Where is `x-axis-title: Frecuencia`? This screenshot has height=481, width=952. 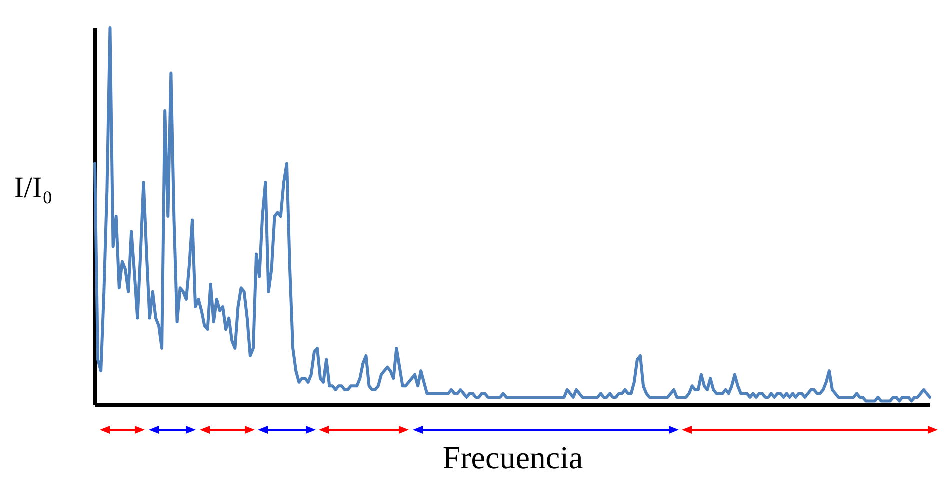 x-axis-title: Frecuencia is located at coordinates (513, 458).